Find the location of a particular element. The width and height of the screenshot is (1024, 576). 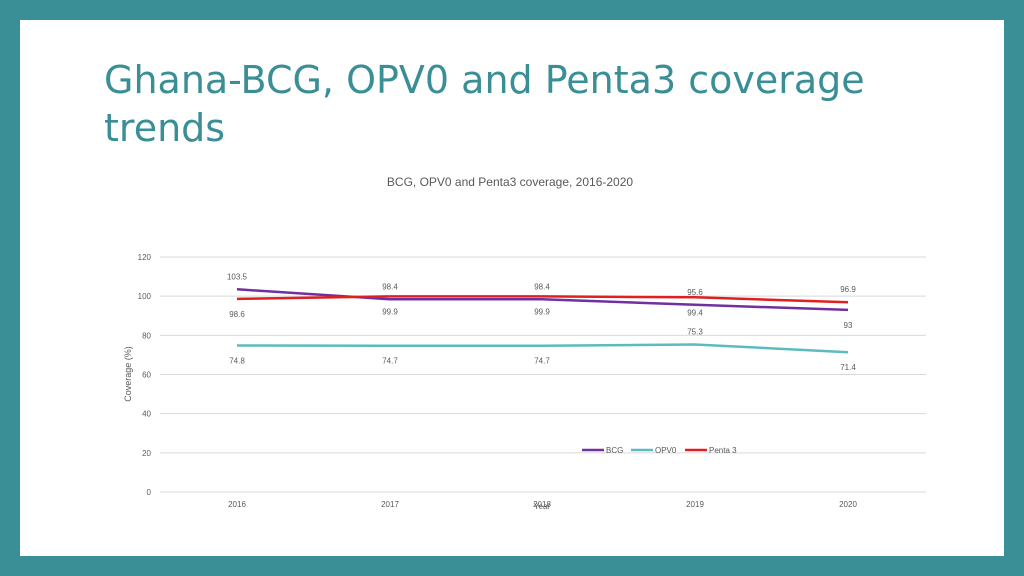

data-label: 96.9 is located at coordinates (848, 289).